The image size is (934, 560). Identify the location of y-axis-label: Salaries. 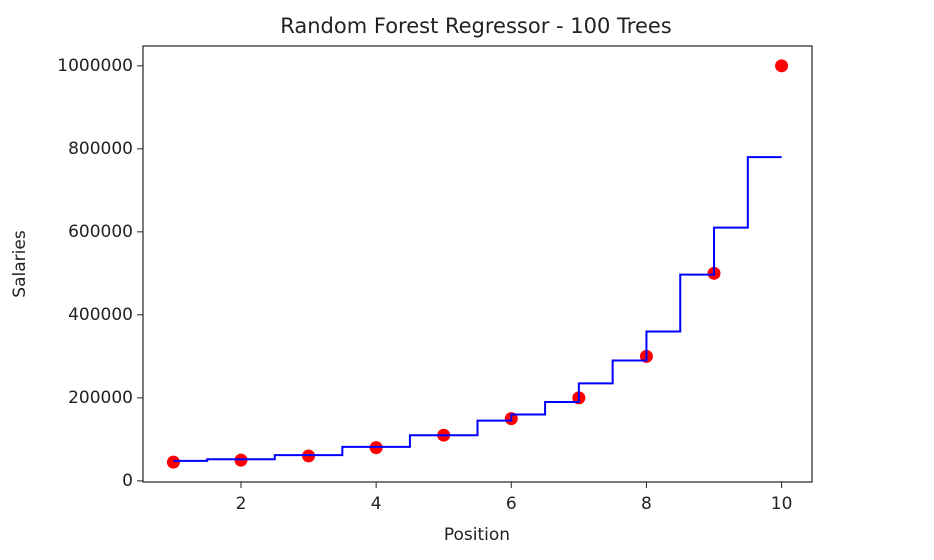
(20, 264).